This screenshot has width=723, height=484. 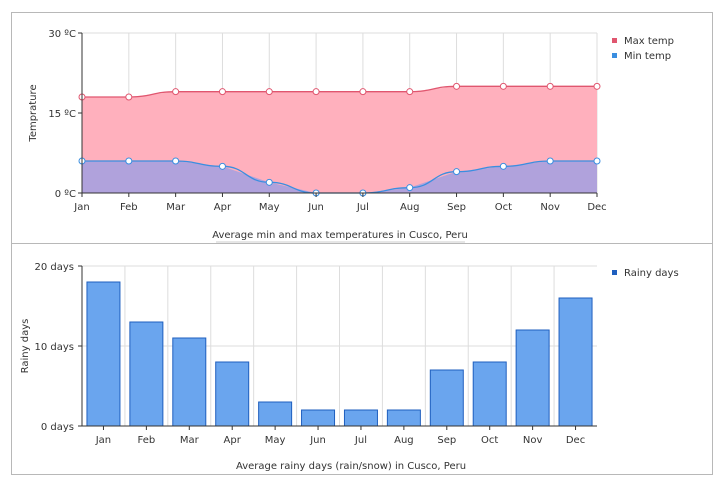 What do you see at coordinates (275, 440) in the screenshot?
I see `rain-x-tick-label: May` at bounding box center [275, 440].